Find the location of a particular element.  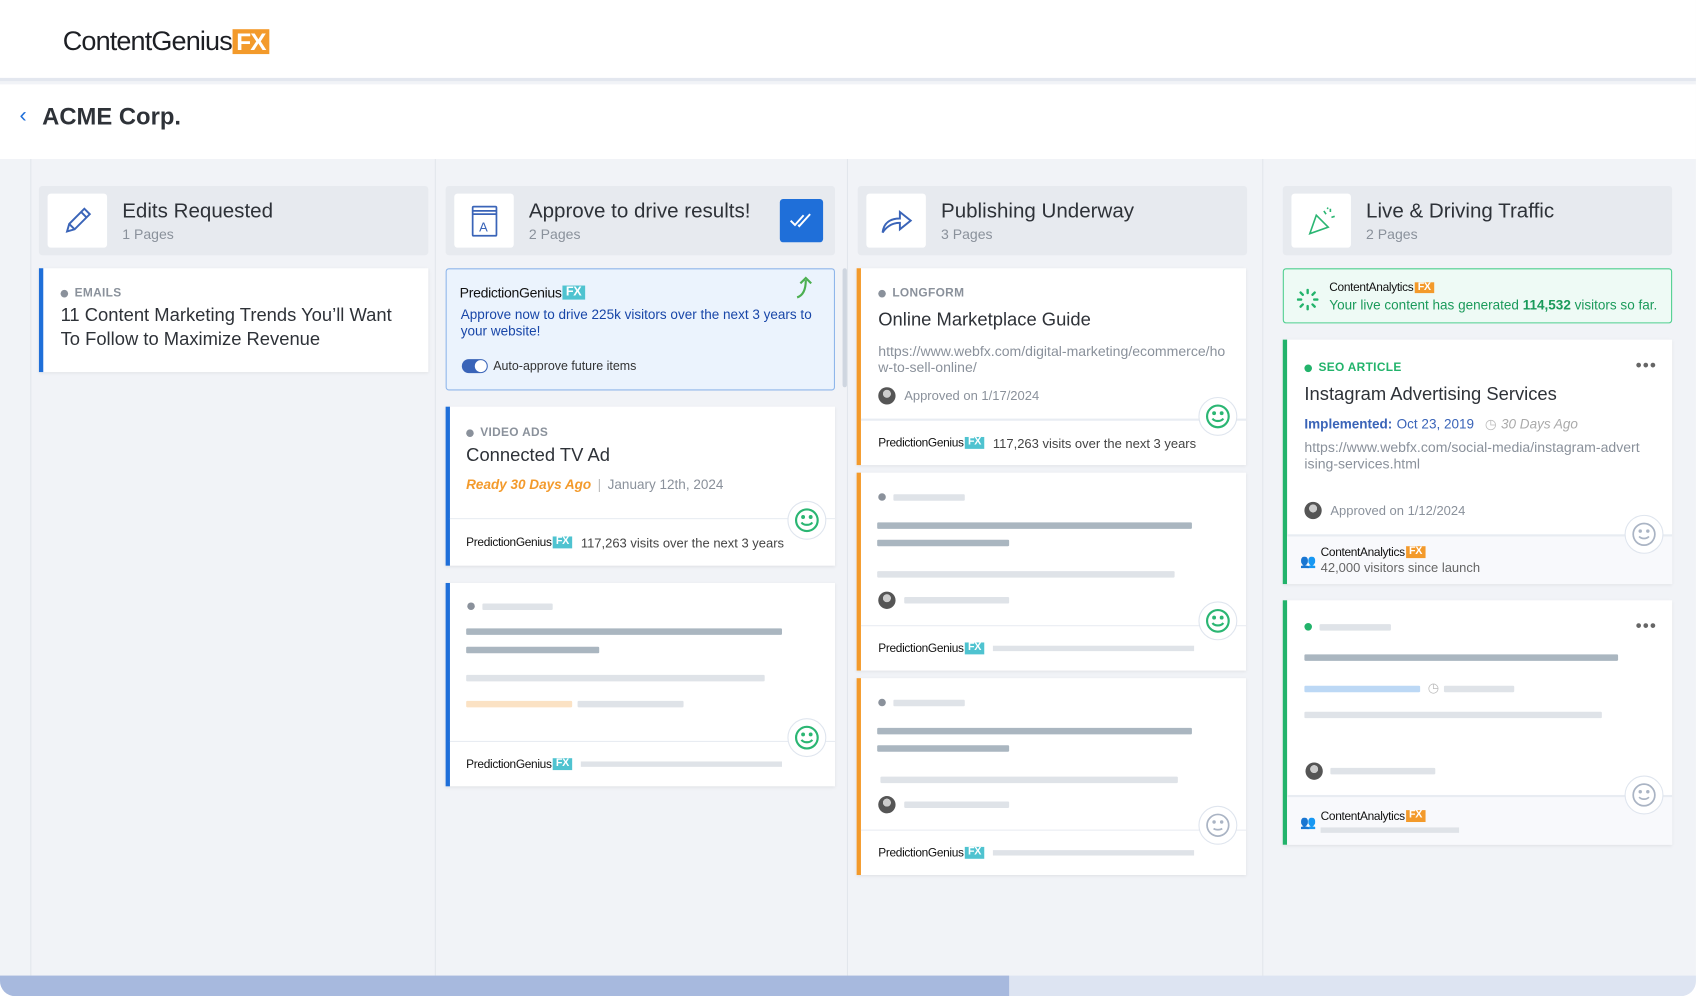

card-title: Instagram Advertising Services is located at coordinates (1430, 394).